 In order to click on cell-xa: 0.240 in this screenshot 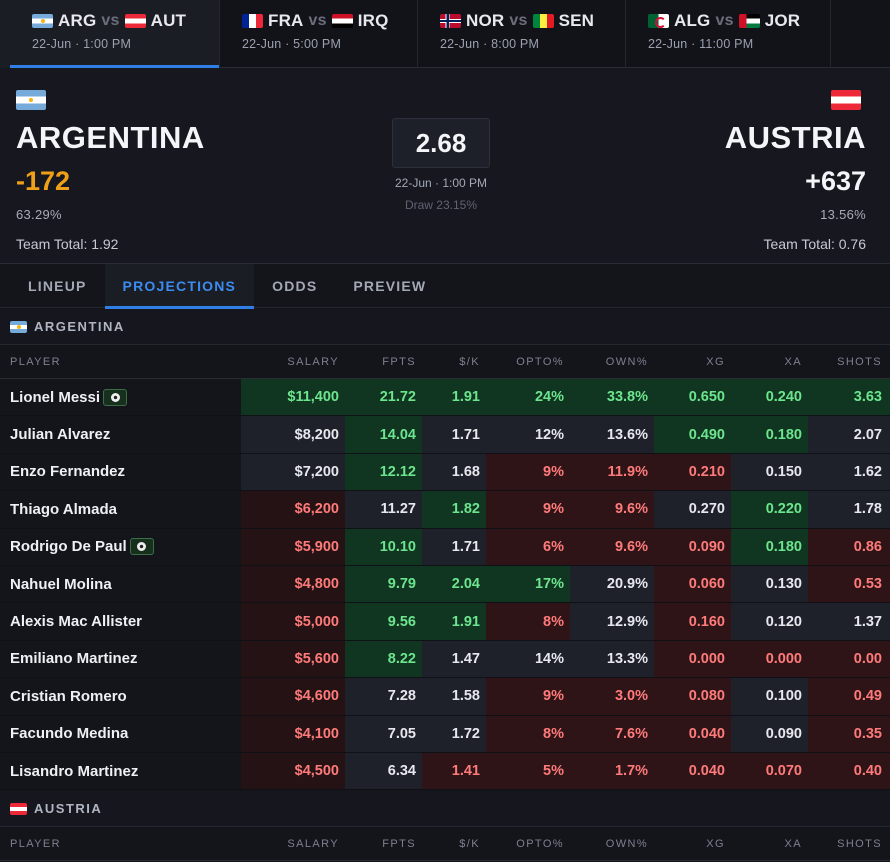, I will do `click(769, 397)`.